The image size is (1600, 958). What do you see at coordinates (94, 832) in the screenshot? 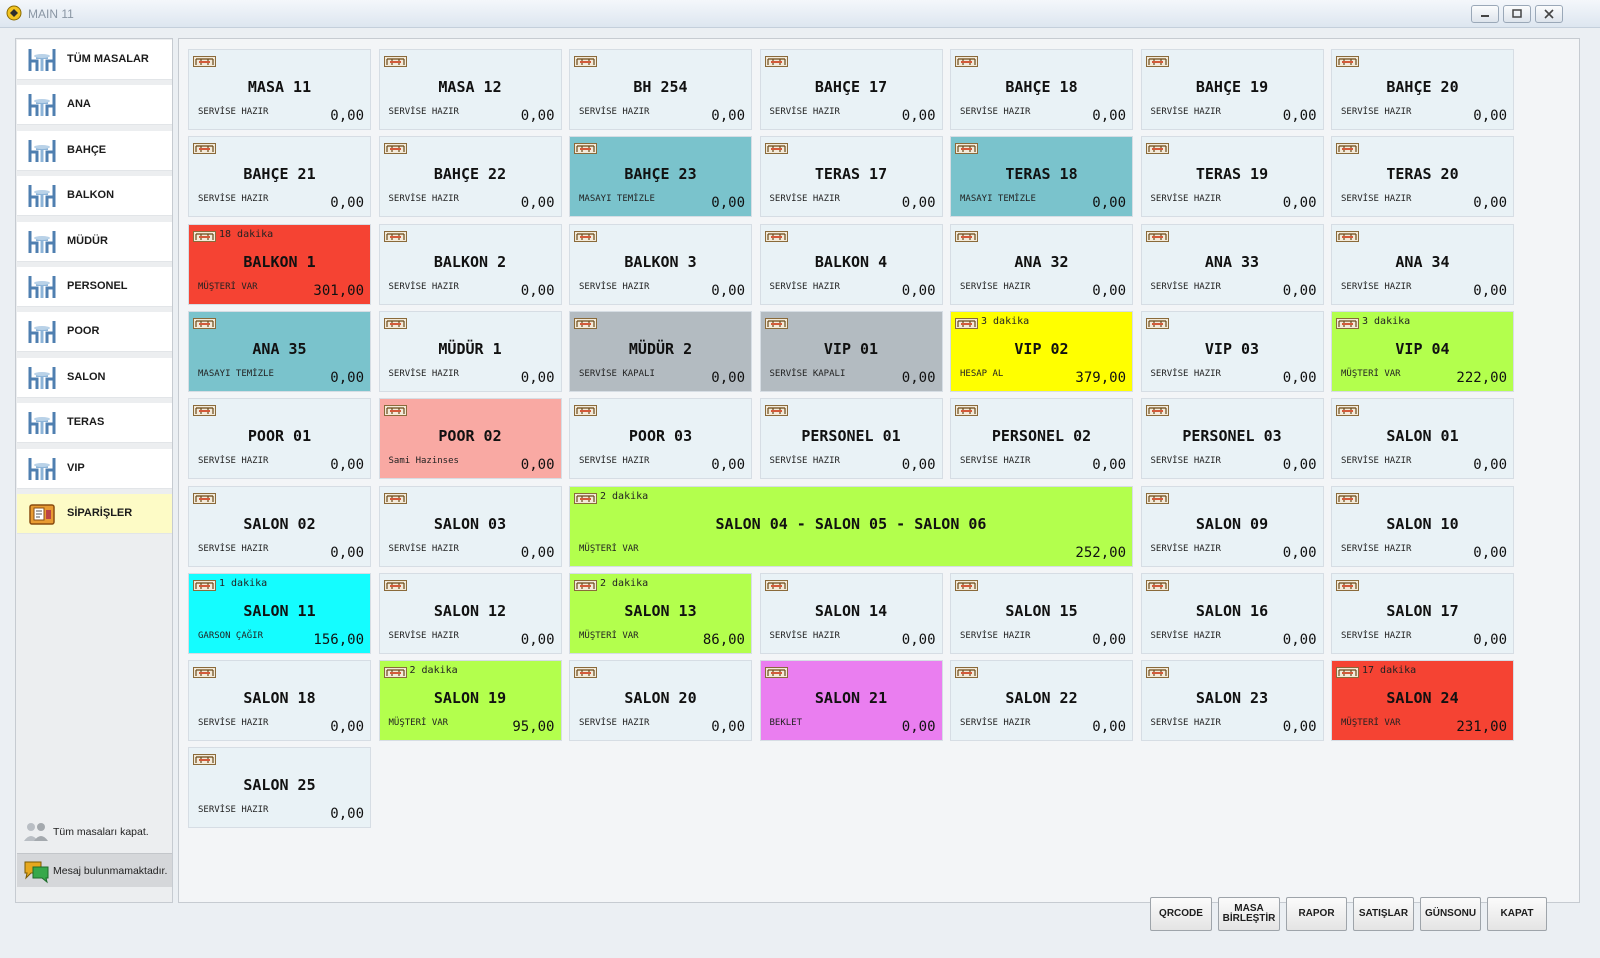
I see `close-all-tables-button: Tüm masaları kapat.` at bounding box center [94, 832].